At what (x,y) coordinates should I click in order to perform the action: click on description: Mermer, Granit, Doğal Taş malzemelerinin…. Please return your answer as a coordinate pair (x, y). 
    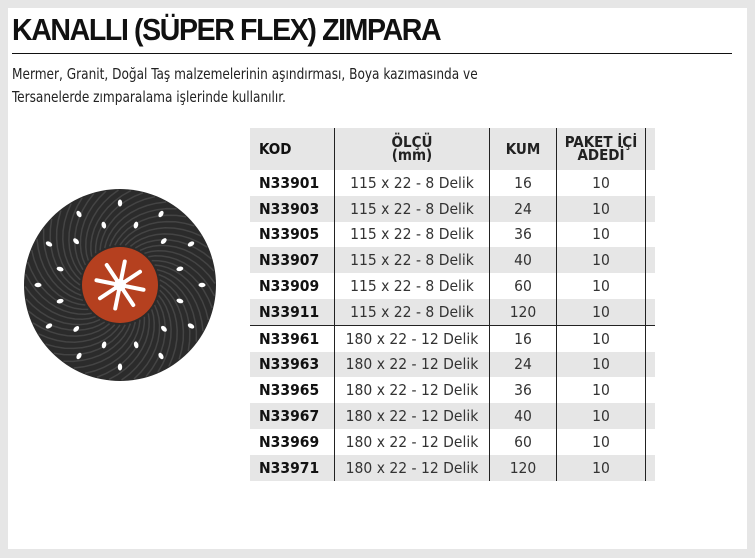
    Looking at the image, I should click on (354, 86).